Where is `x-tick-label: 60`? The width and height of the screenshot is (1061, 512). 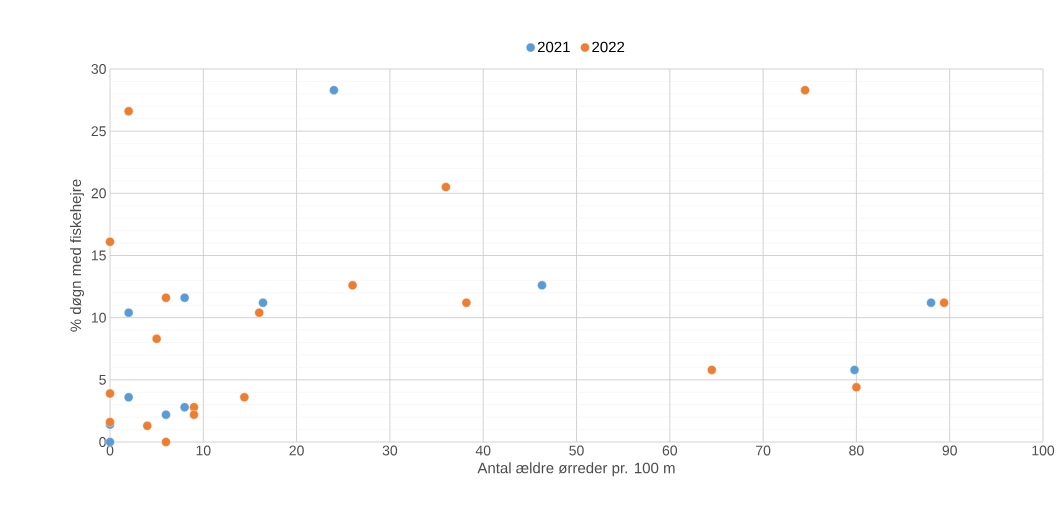
x-tick-label: 60 is located at coordinates (670, 450).